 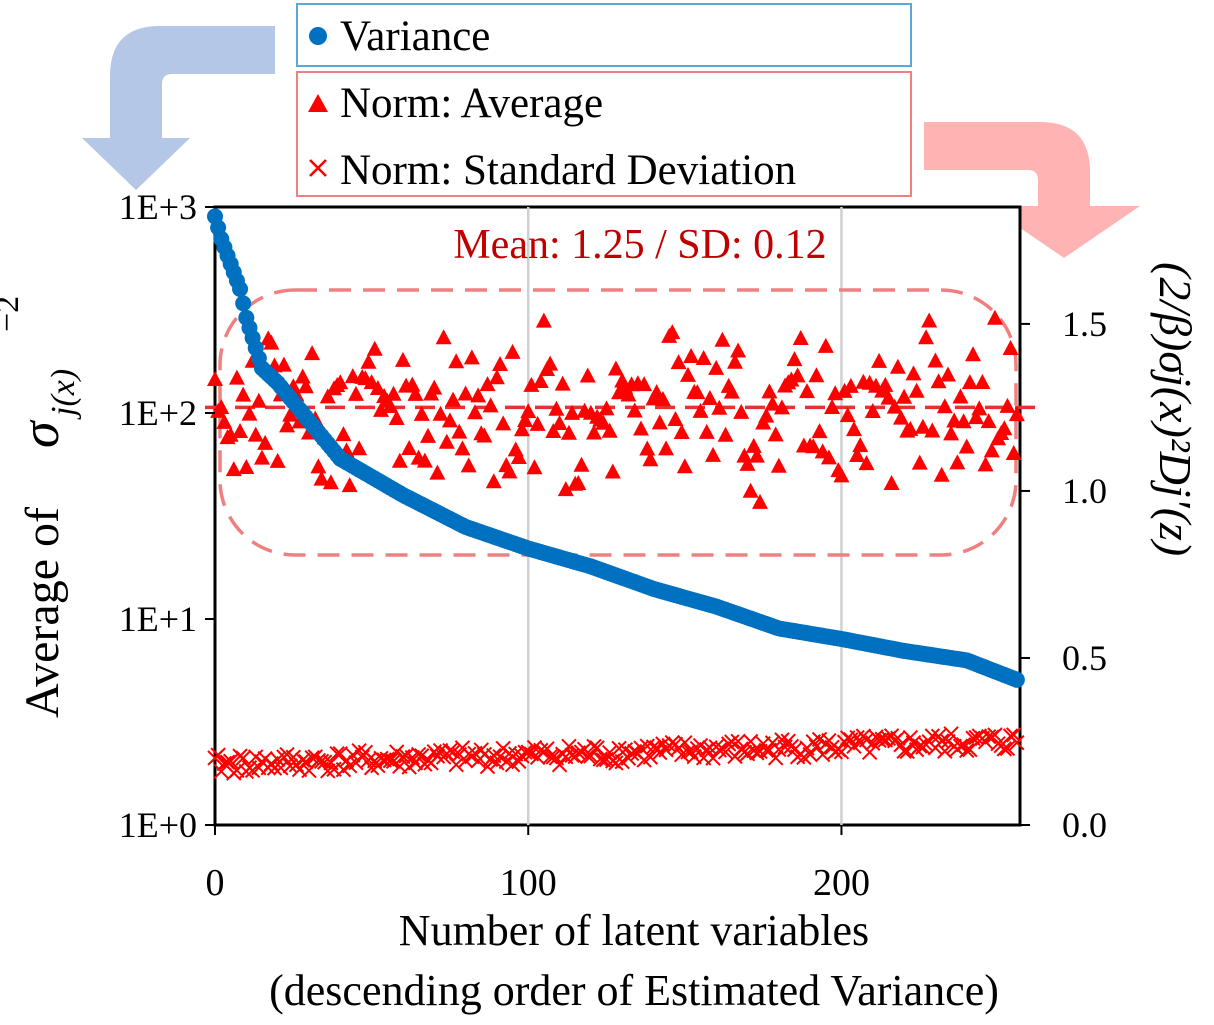 What do you see at coordinates (158, 207) in the screenshot?
I see `y-left-tick-label: 1E+3` at bounding box center [158, 207].